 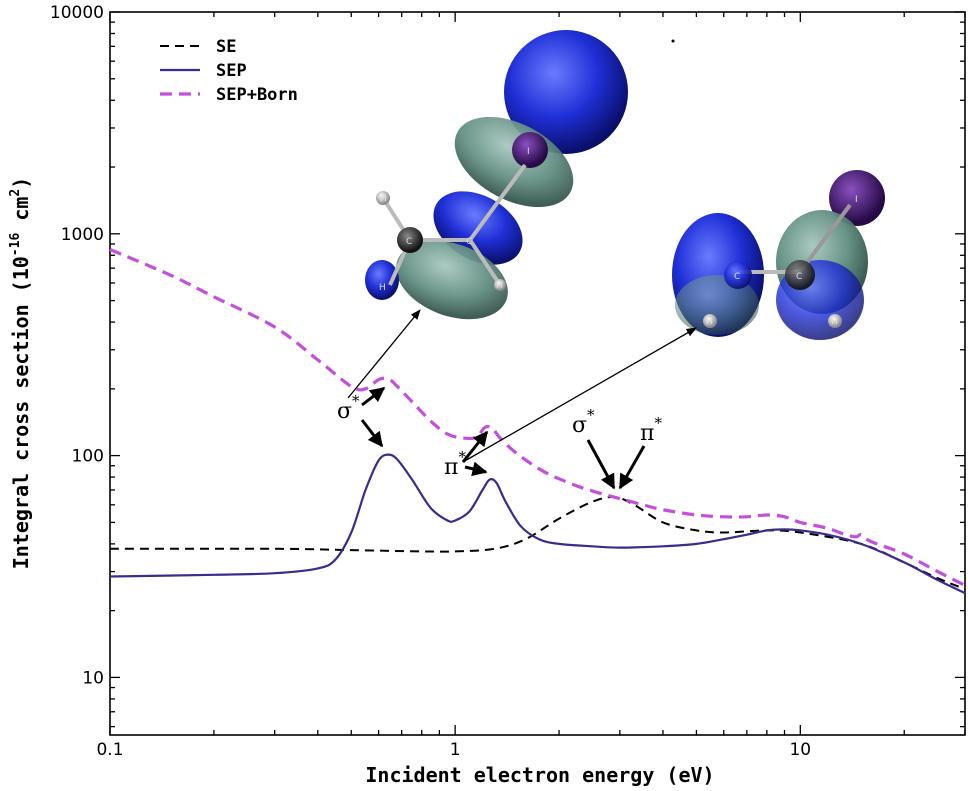 What do you see at coordinates (651, 430) in the screenshot?
I see `annotation-pi-star-2: π*` at bounding box center [651, 430].